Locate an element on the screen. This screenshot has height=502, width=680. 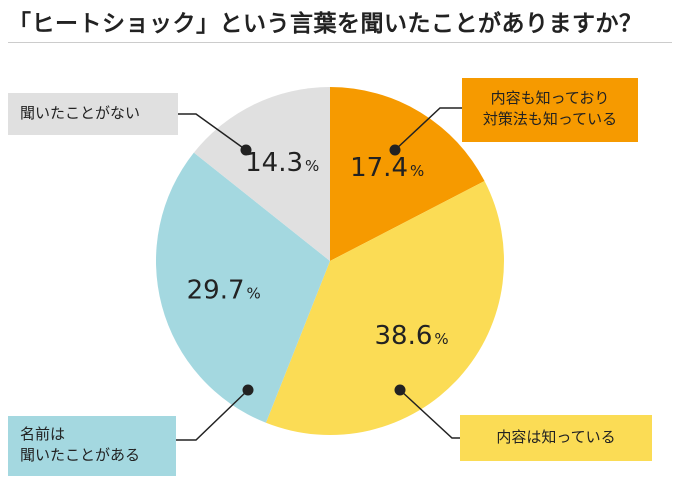
slice-value-label: 14.3% is located at coordinates (282, 163).